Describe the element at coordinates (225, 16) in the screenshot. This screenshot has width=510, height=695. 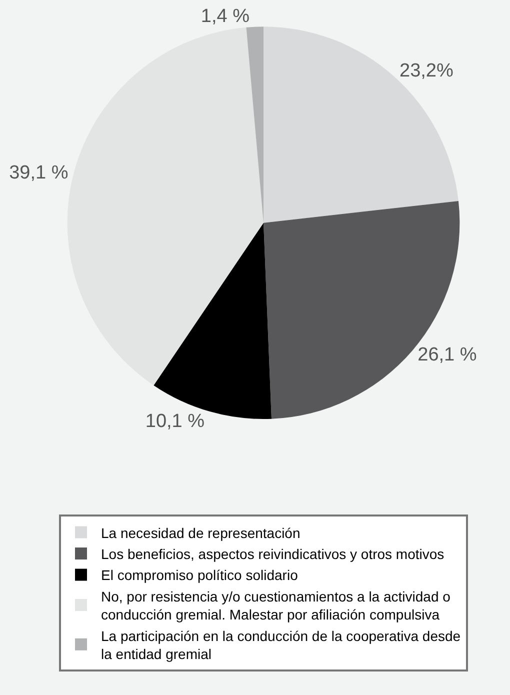
I see `data-label: 1,4 %` at that location.